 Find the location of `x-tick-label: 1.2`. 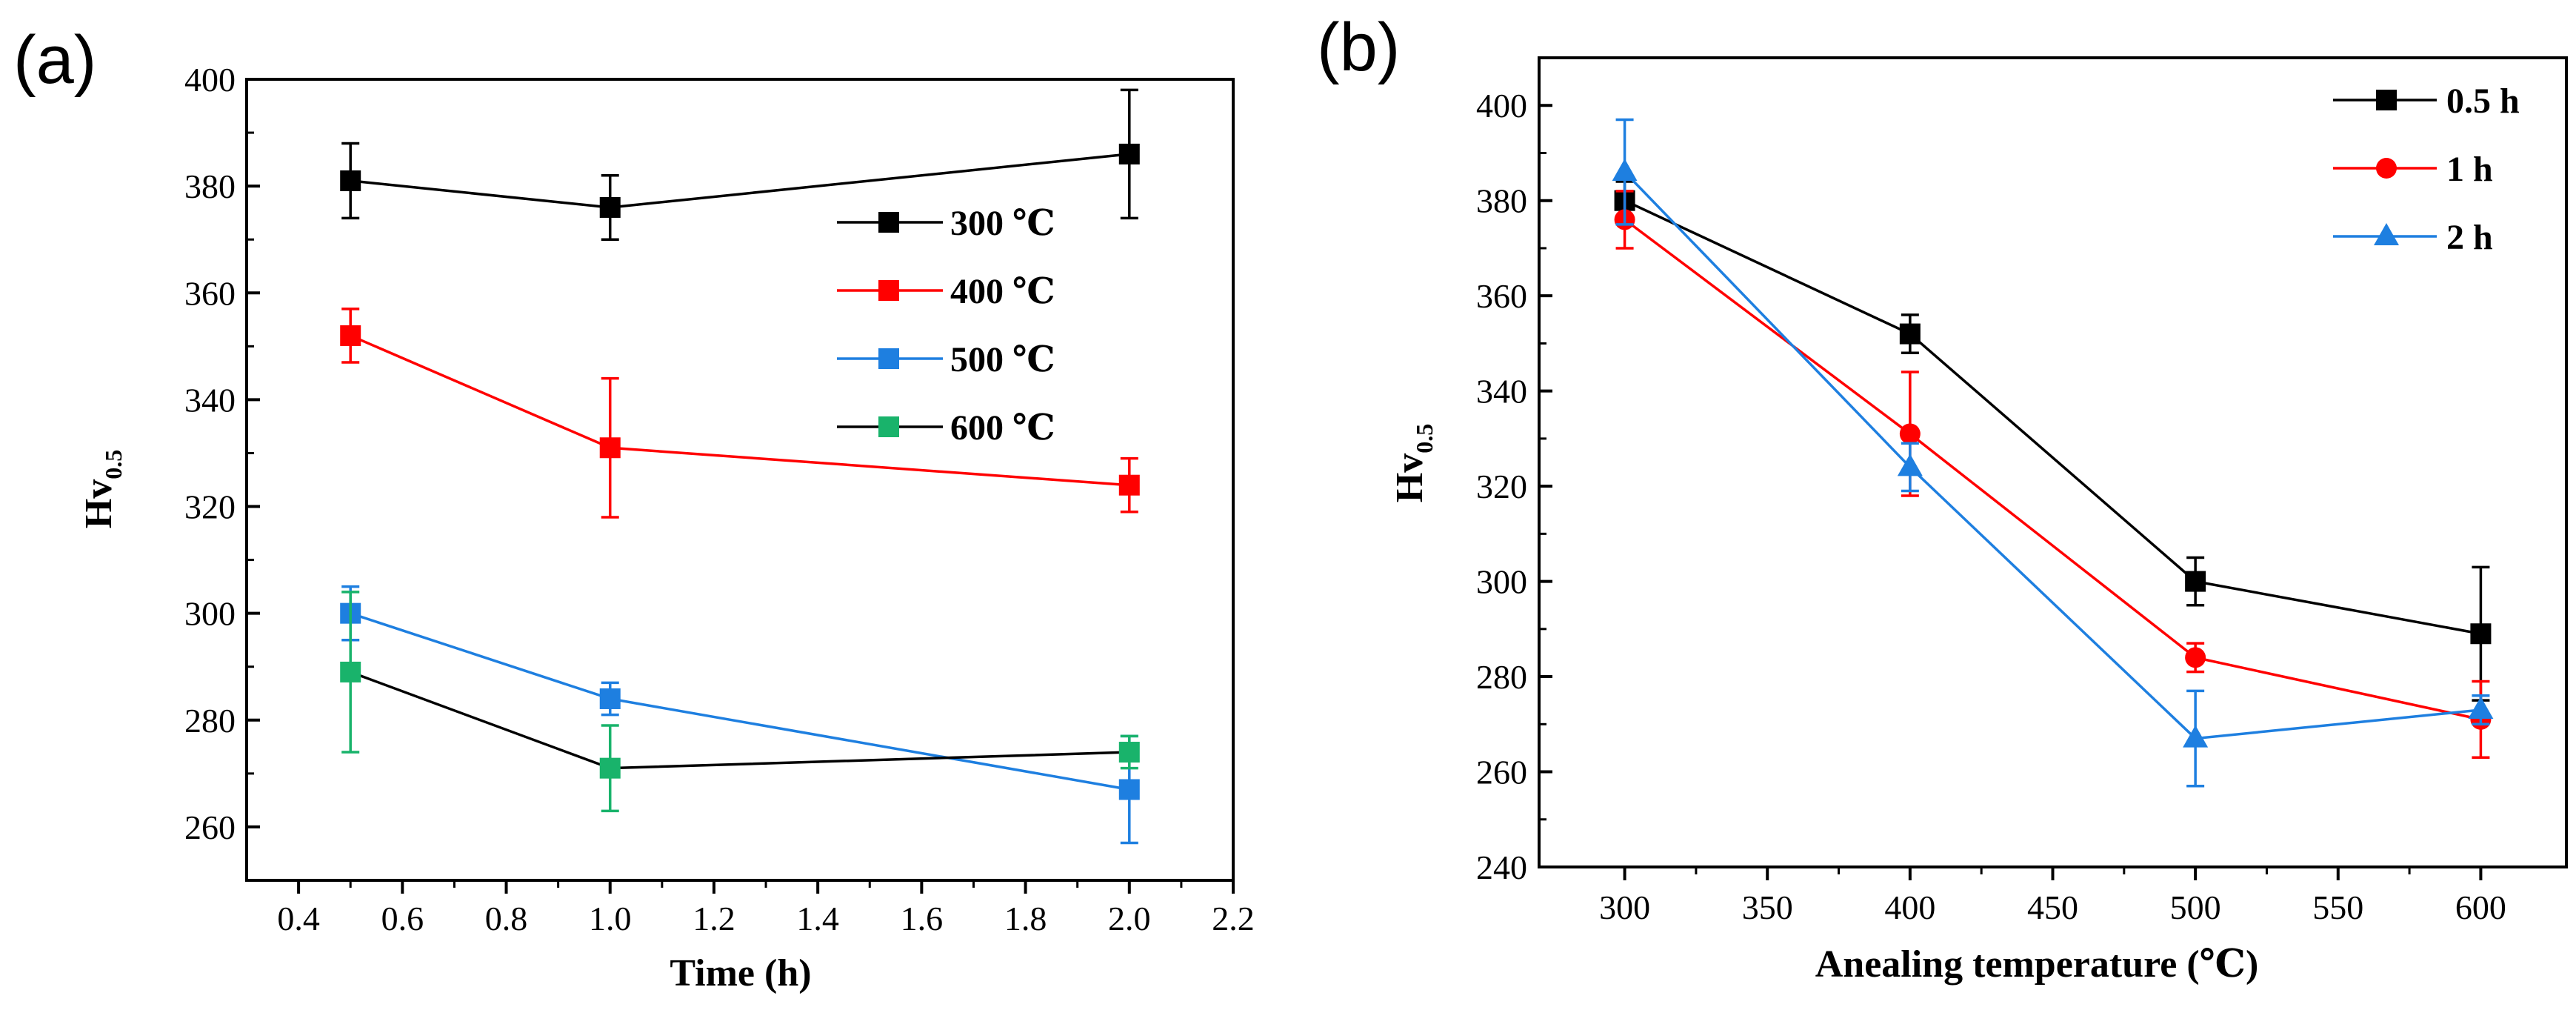

x-tick-label: 1.2 is located at coordinates (714, 918).